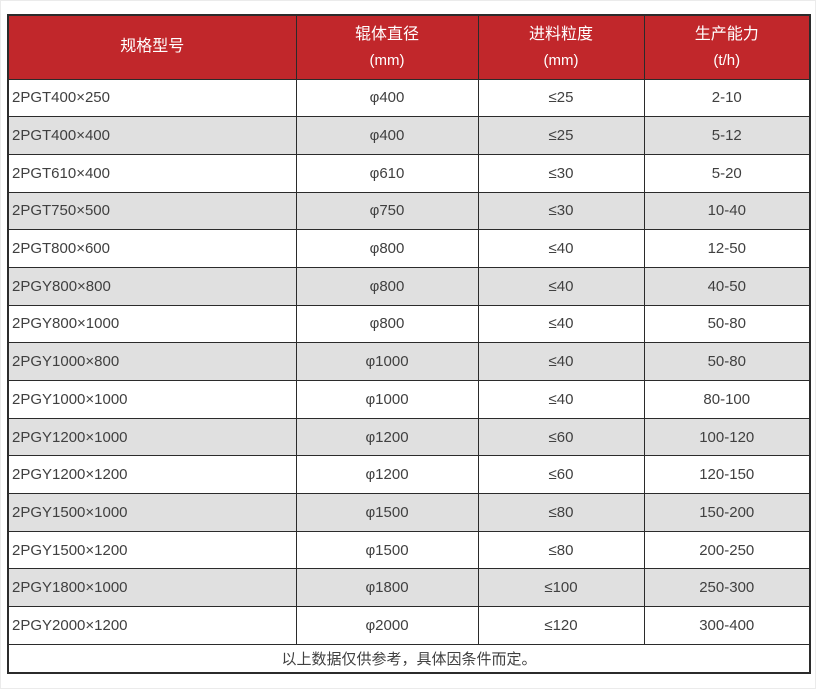 The height and width of the screenshot is (689, 816). I want to click on cell-capacity: 12-50, so click(727, 248).